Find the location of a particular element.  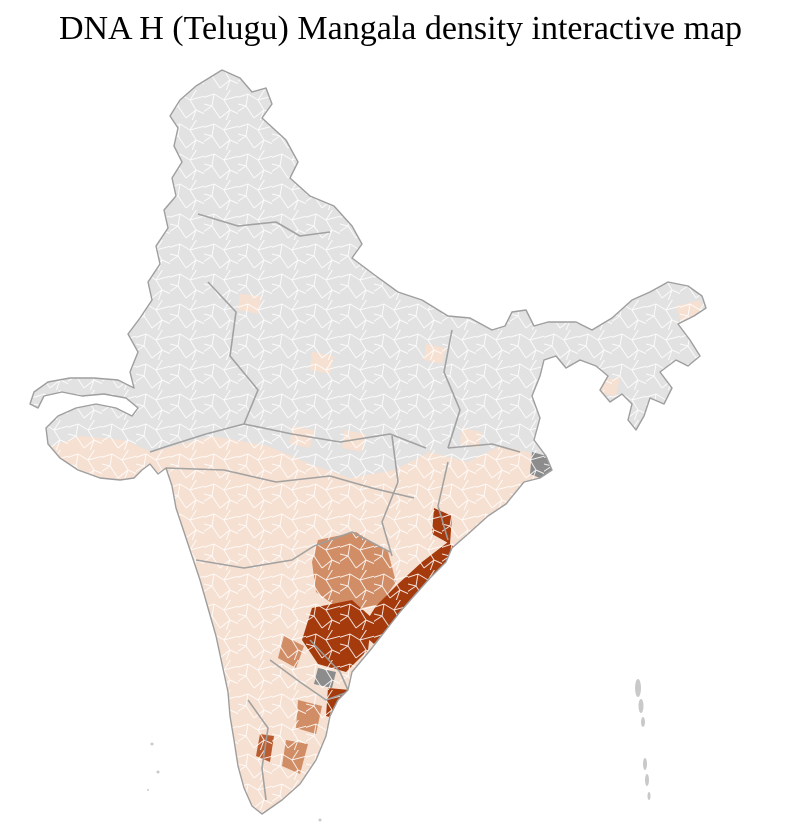

andaman-nicobar-islands is located at coordinates (643, 739).